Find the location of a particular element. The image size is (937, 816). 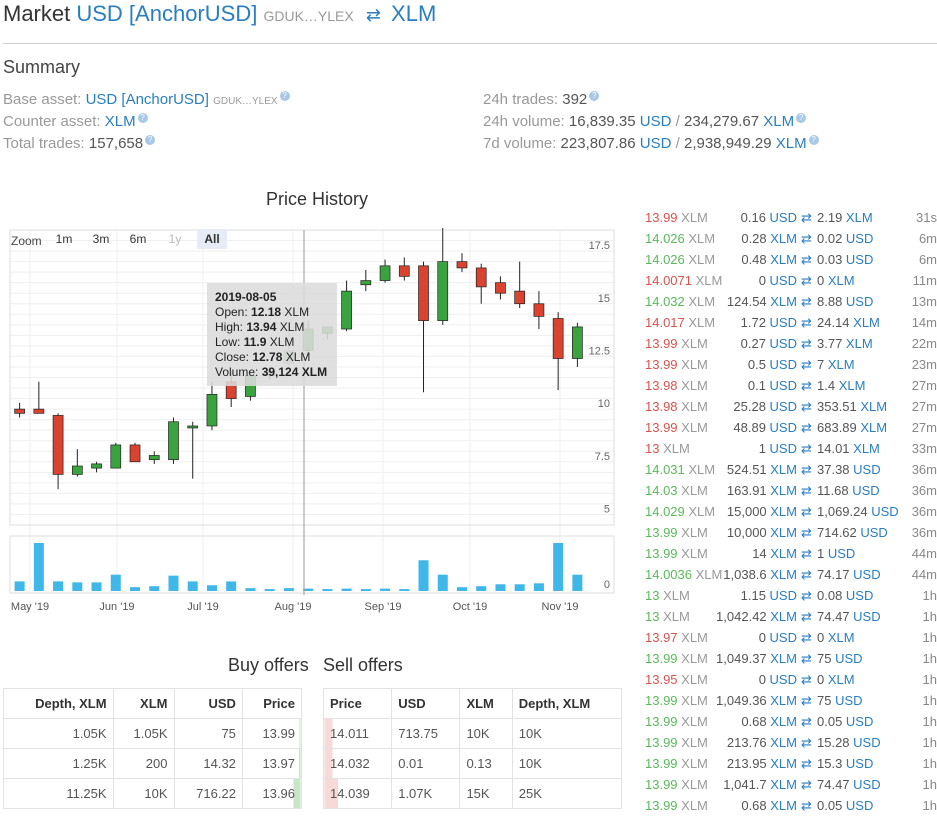

trade-row: 13.99 XLM 1,049.37 XLM ⇄ 75 USD 1h is located at coordinates (789, 658).